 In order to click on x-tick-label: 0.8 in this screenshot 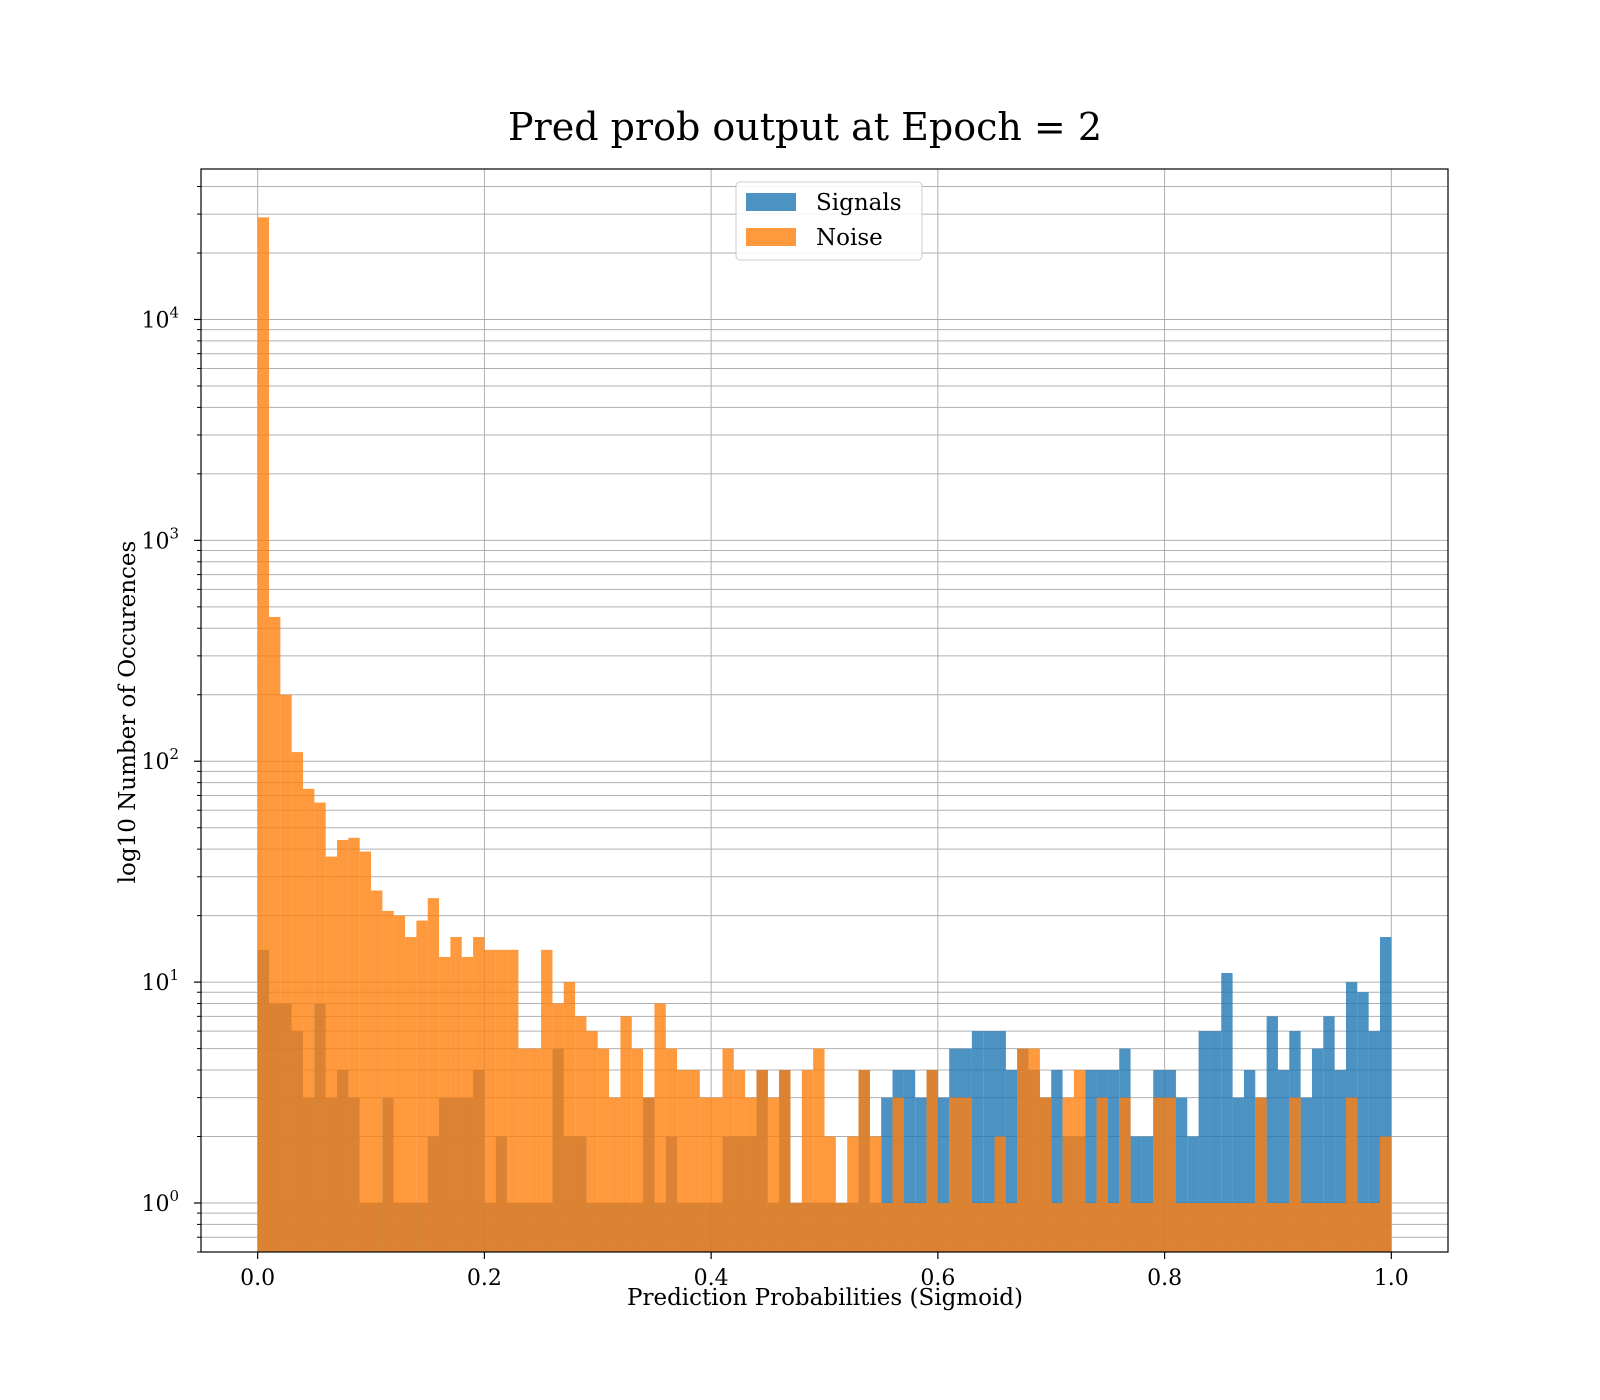, I will do `click(1164, 1278)`.